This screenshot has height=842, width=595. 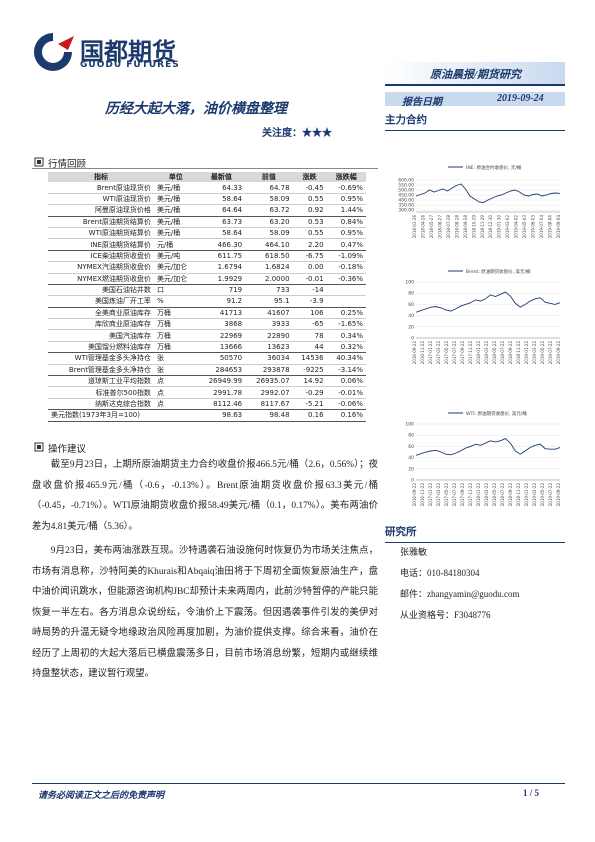 I want to click on table-cell: 万桶, so click(x=163, y=347).